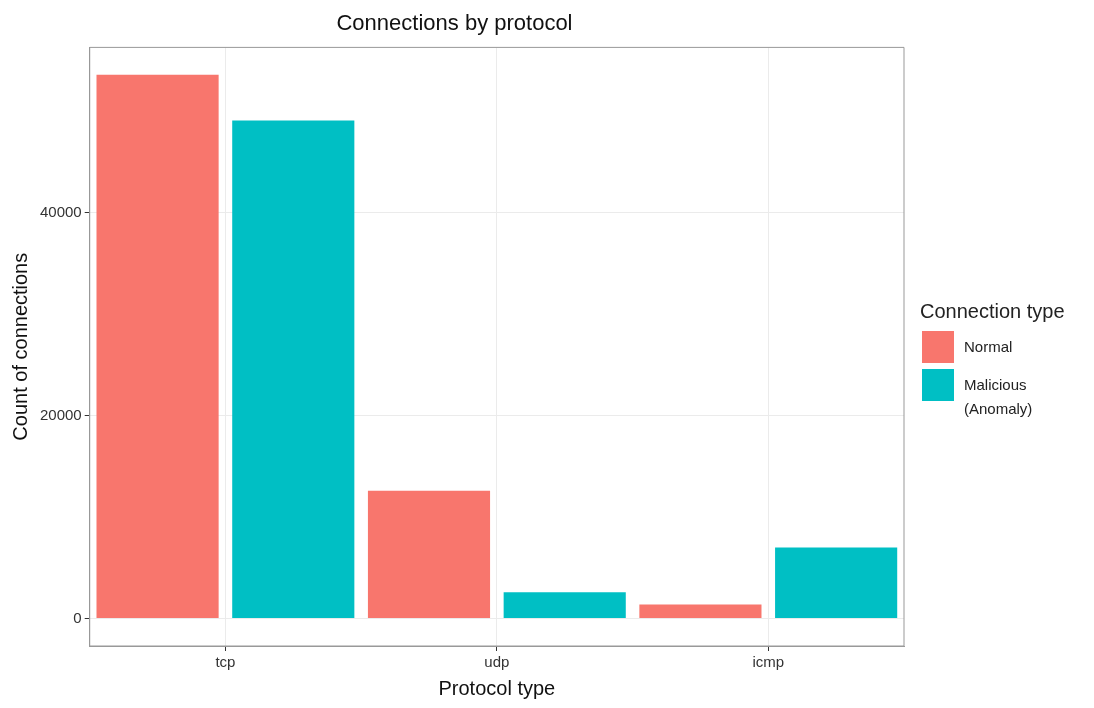 This screenshot has width=1094, height=708. I want to click on legend-title: Connection type, so click(992, 311).